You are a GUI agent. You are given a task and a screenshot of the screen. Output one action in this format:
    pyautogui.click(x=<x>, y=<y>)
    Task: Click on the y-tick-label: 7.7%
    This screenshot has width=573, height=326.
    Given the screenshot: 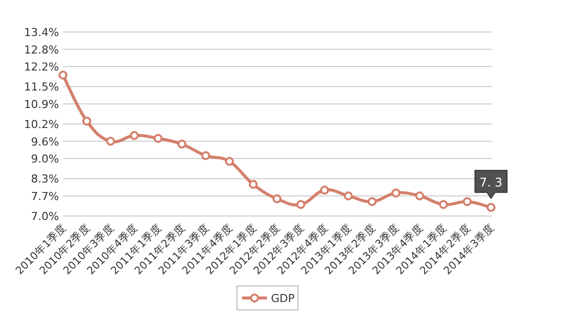 What is the action you would take?
    pyautogui.click(x=45, y=196)
    